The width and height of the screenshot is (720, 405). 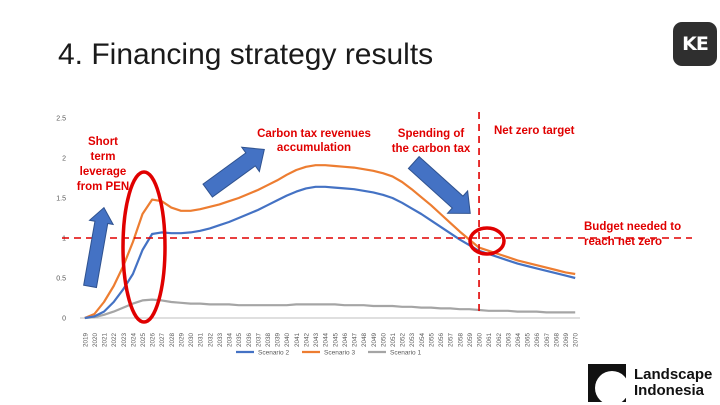 What do you see at coordinates (85, 340) in the screenshot?
I see `x-tick-label: 2019` at bounding box center [85, 340].